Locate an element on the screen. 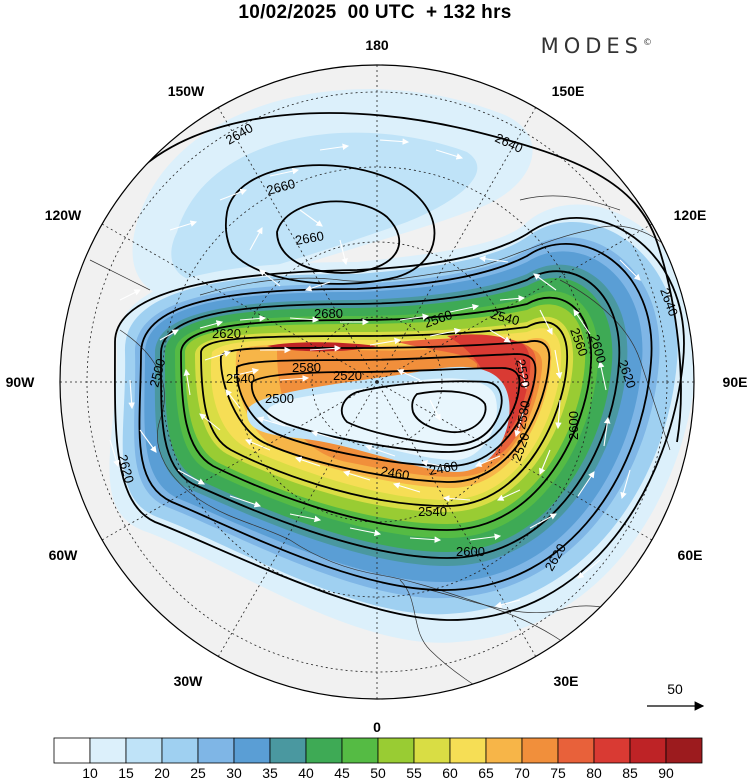  reference-vector-label: 50 is located at coordinates (675, 689).